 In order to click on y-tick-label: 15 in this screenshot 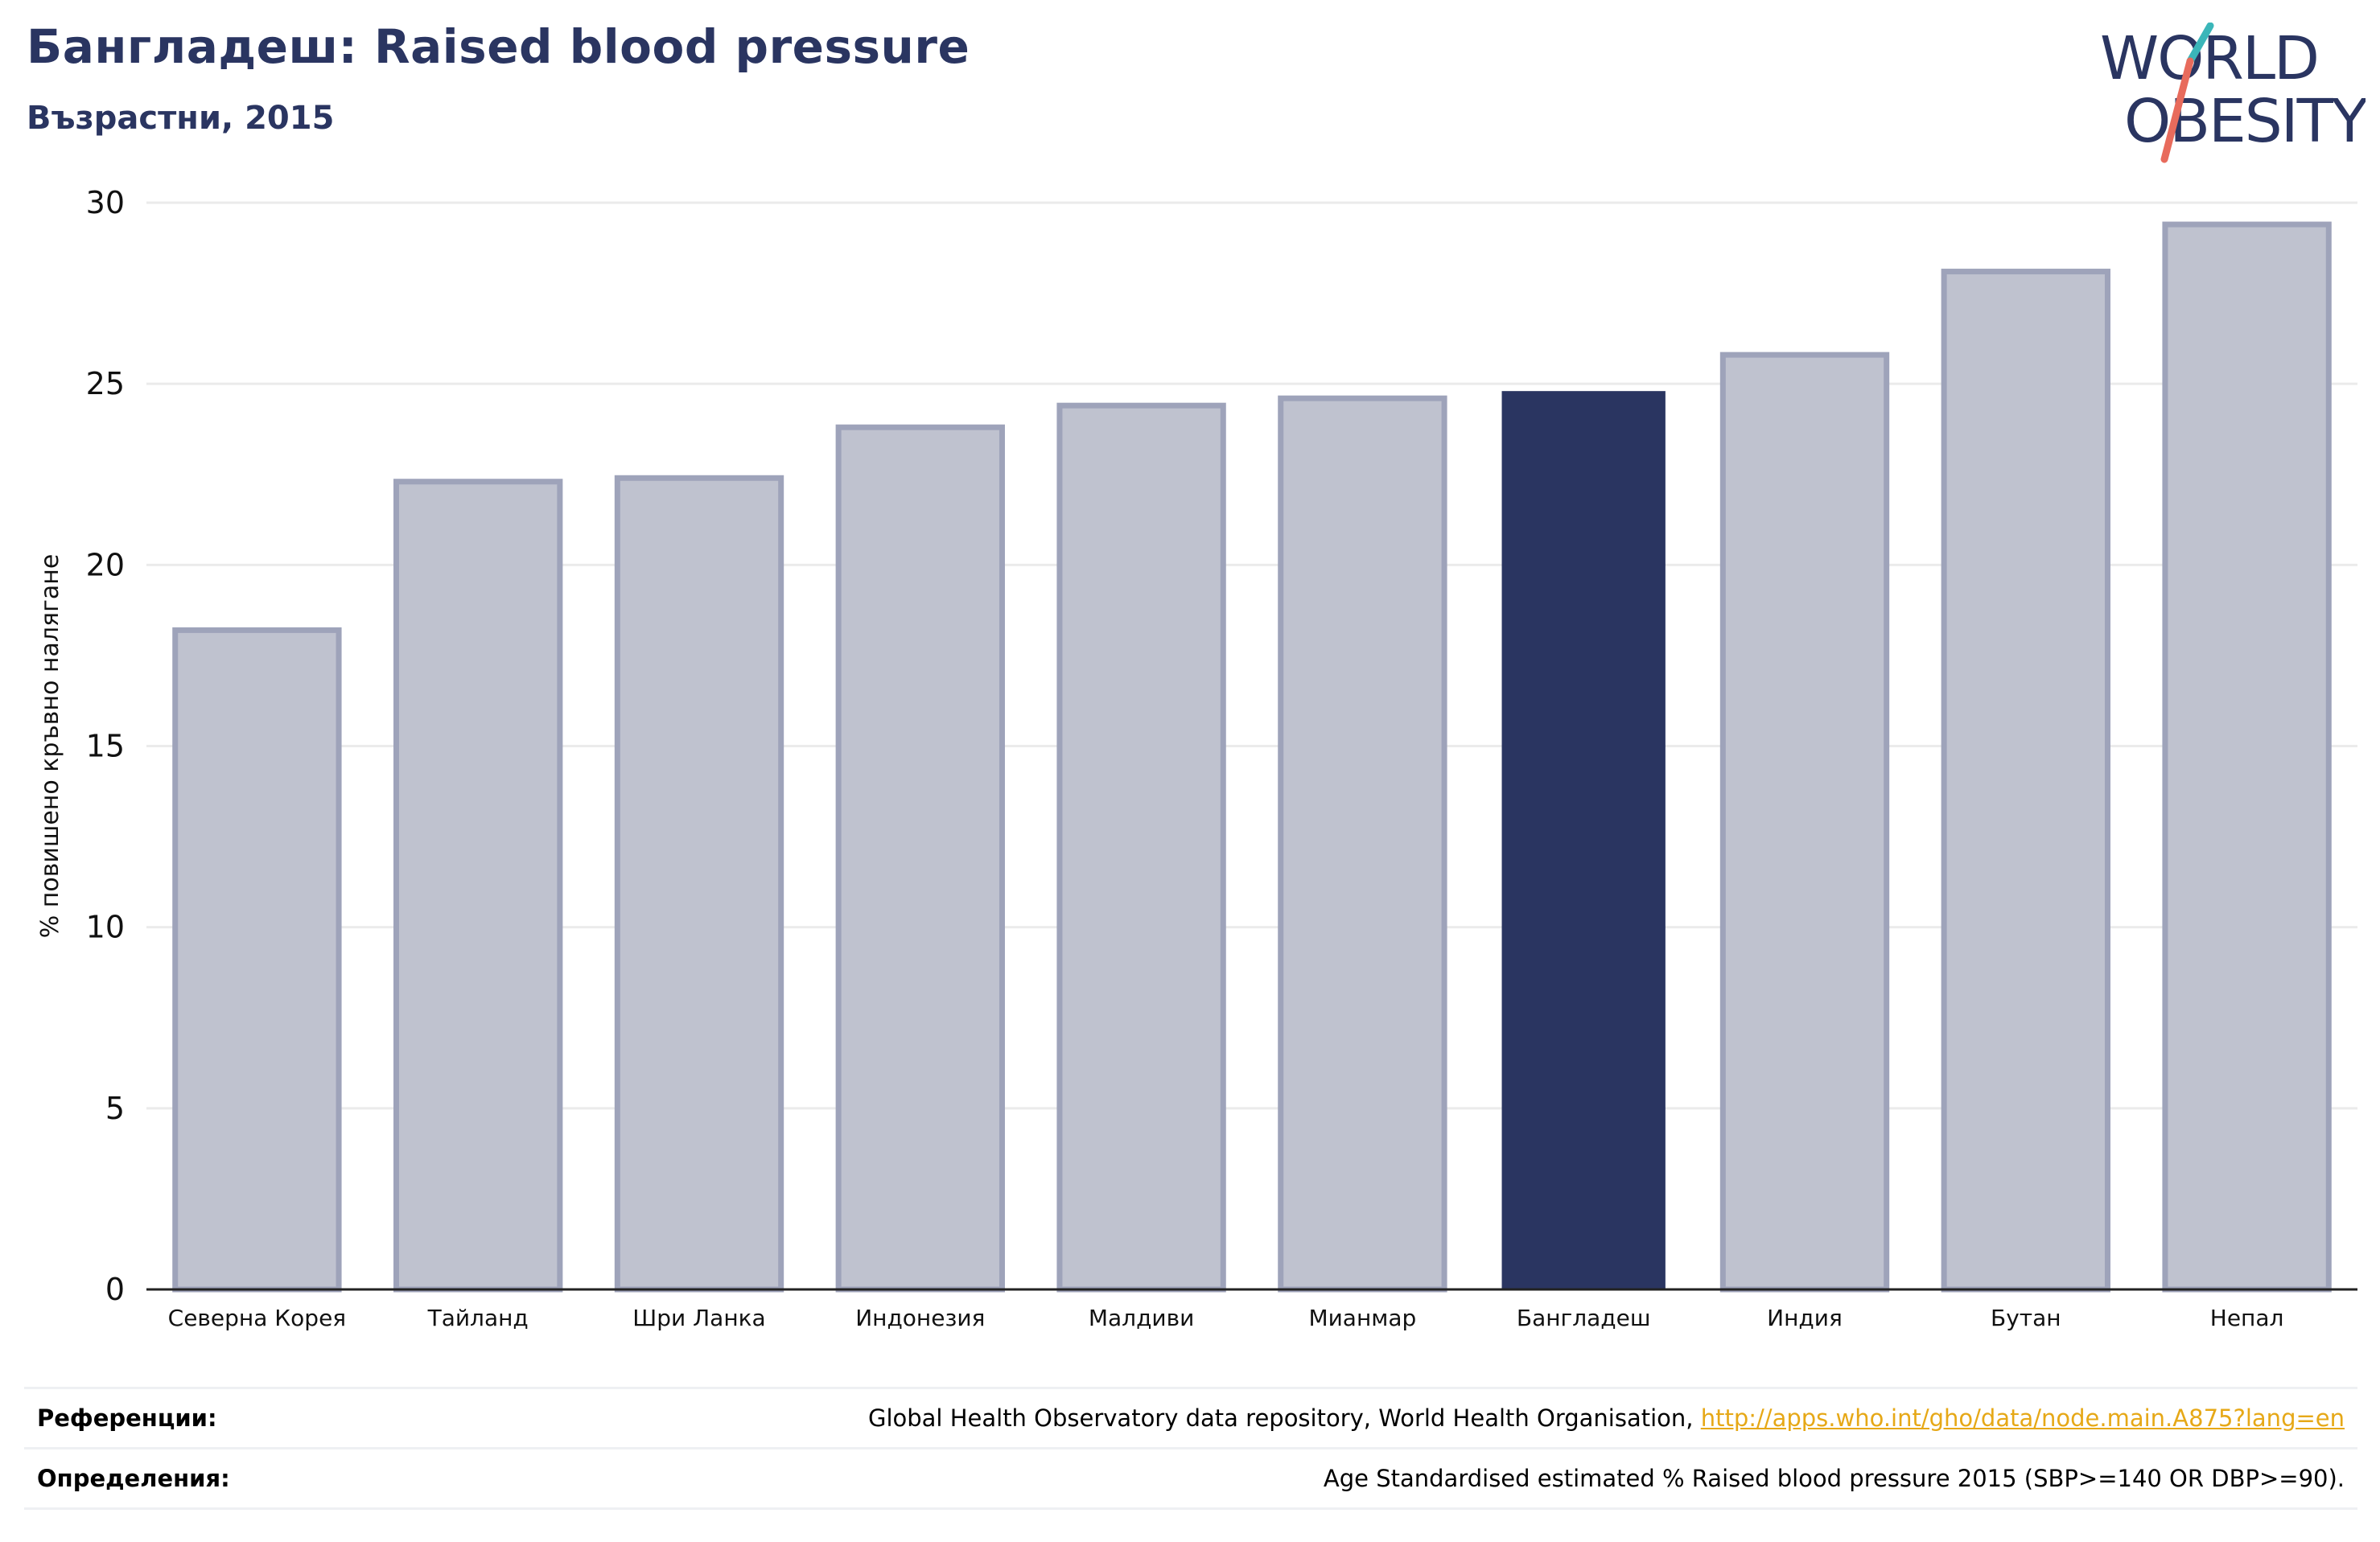, I will do `click(105, 746)`.